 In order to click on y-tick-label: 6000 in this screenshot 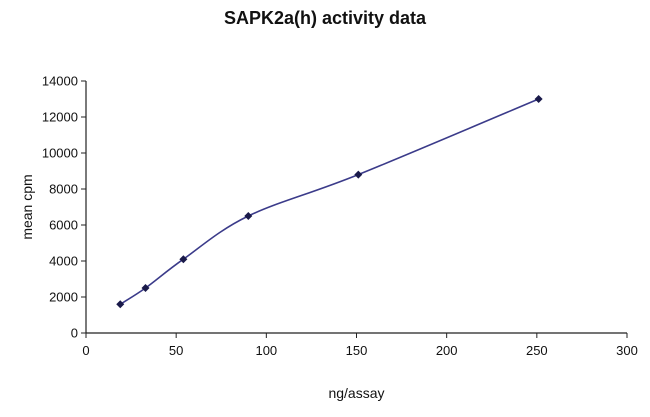, I will do `click(63, 225)`.